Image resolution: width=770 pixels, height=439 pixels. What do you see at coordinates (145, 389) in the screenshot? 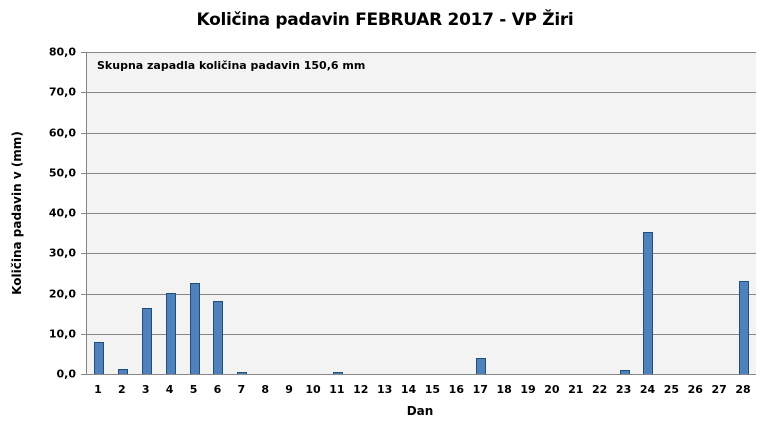
I see `x-tick-label: 3` at bounding box center [145, 389].